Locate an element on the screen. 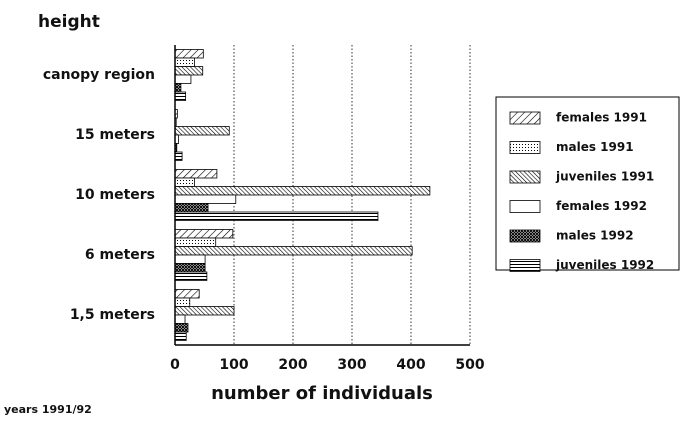  footnote: years 1991/92 is located at coordinates (48, 409).